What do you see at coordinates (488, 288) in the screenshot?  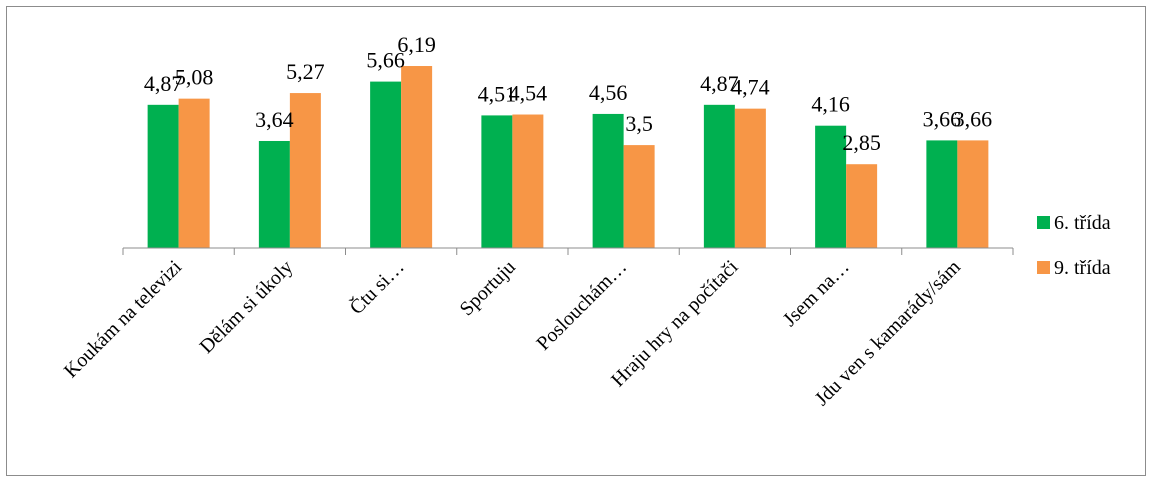 I see `x-tick-label: Sportuju` at bounding box center [488, 288].